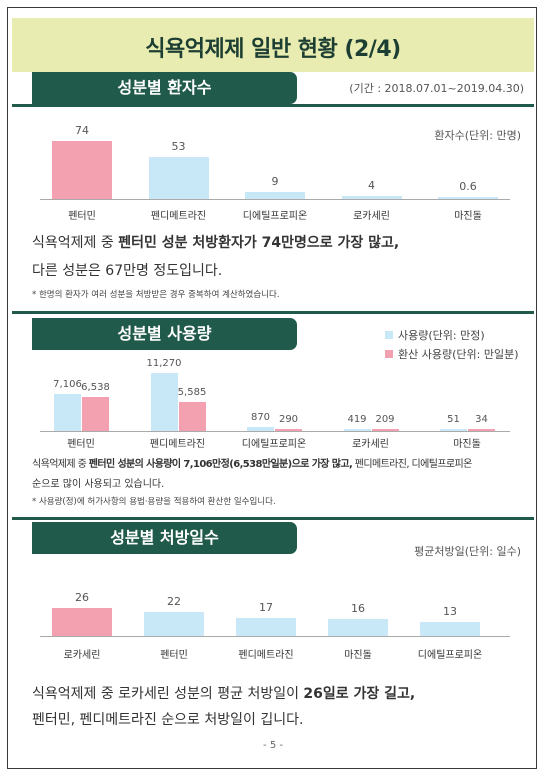 The height and width of the screenshot is (777, 546). Describe the element at coordinates (273, 105) in the screenshot. I see `section1-divider` at that location.